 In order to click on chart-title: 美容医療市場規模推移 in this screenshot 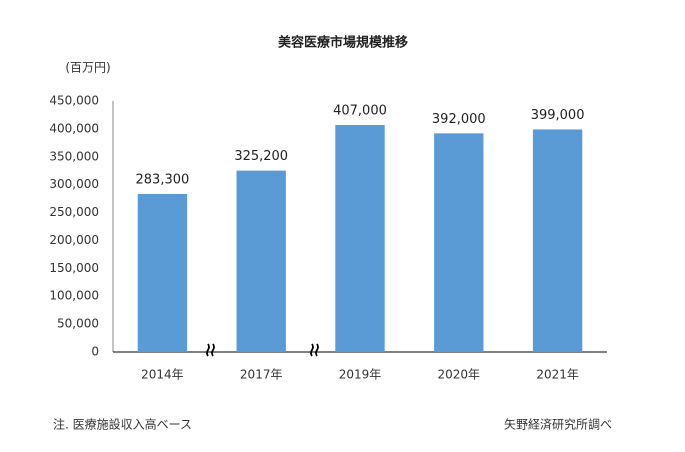, I will do `click(343, 43)`.